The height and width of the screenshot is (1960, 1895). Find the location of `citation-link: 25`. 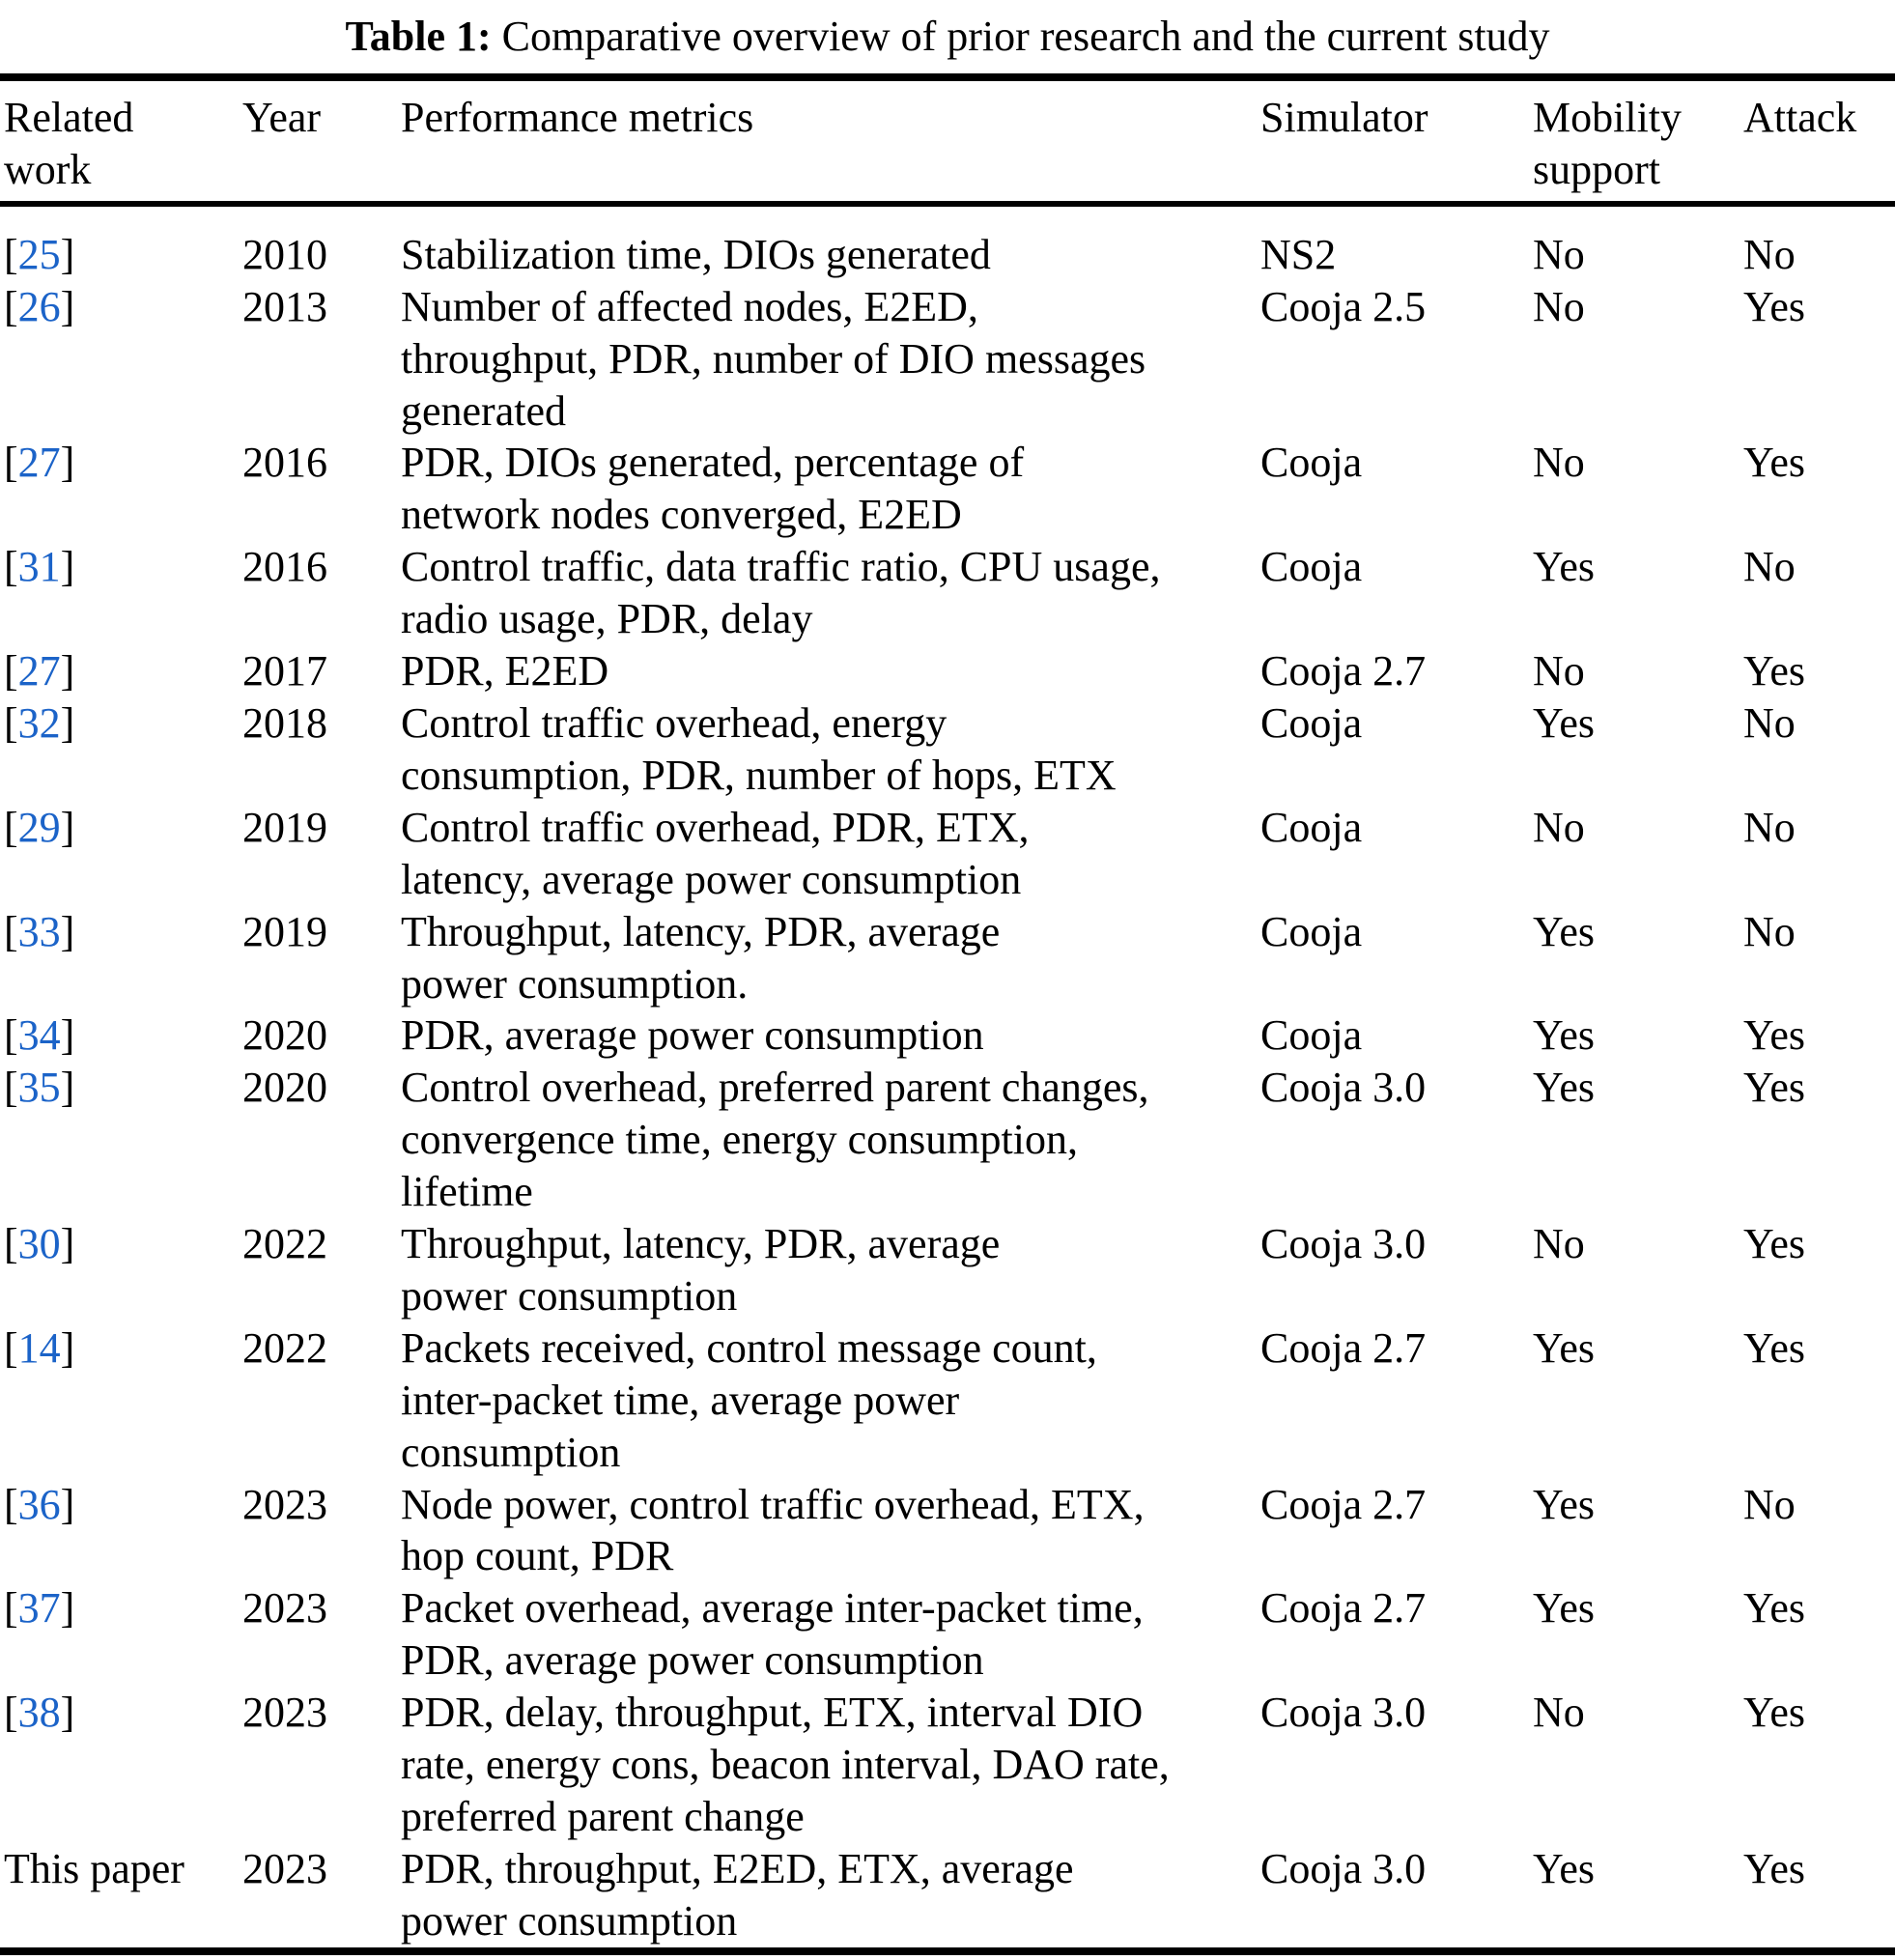

citation-link: 25 is located at coordinates (39, 254).